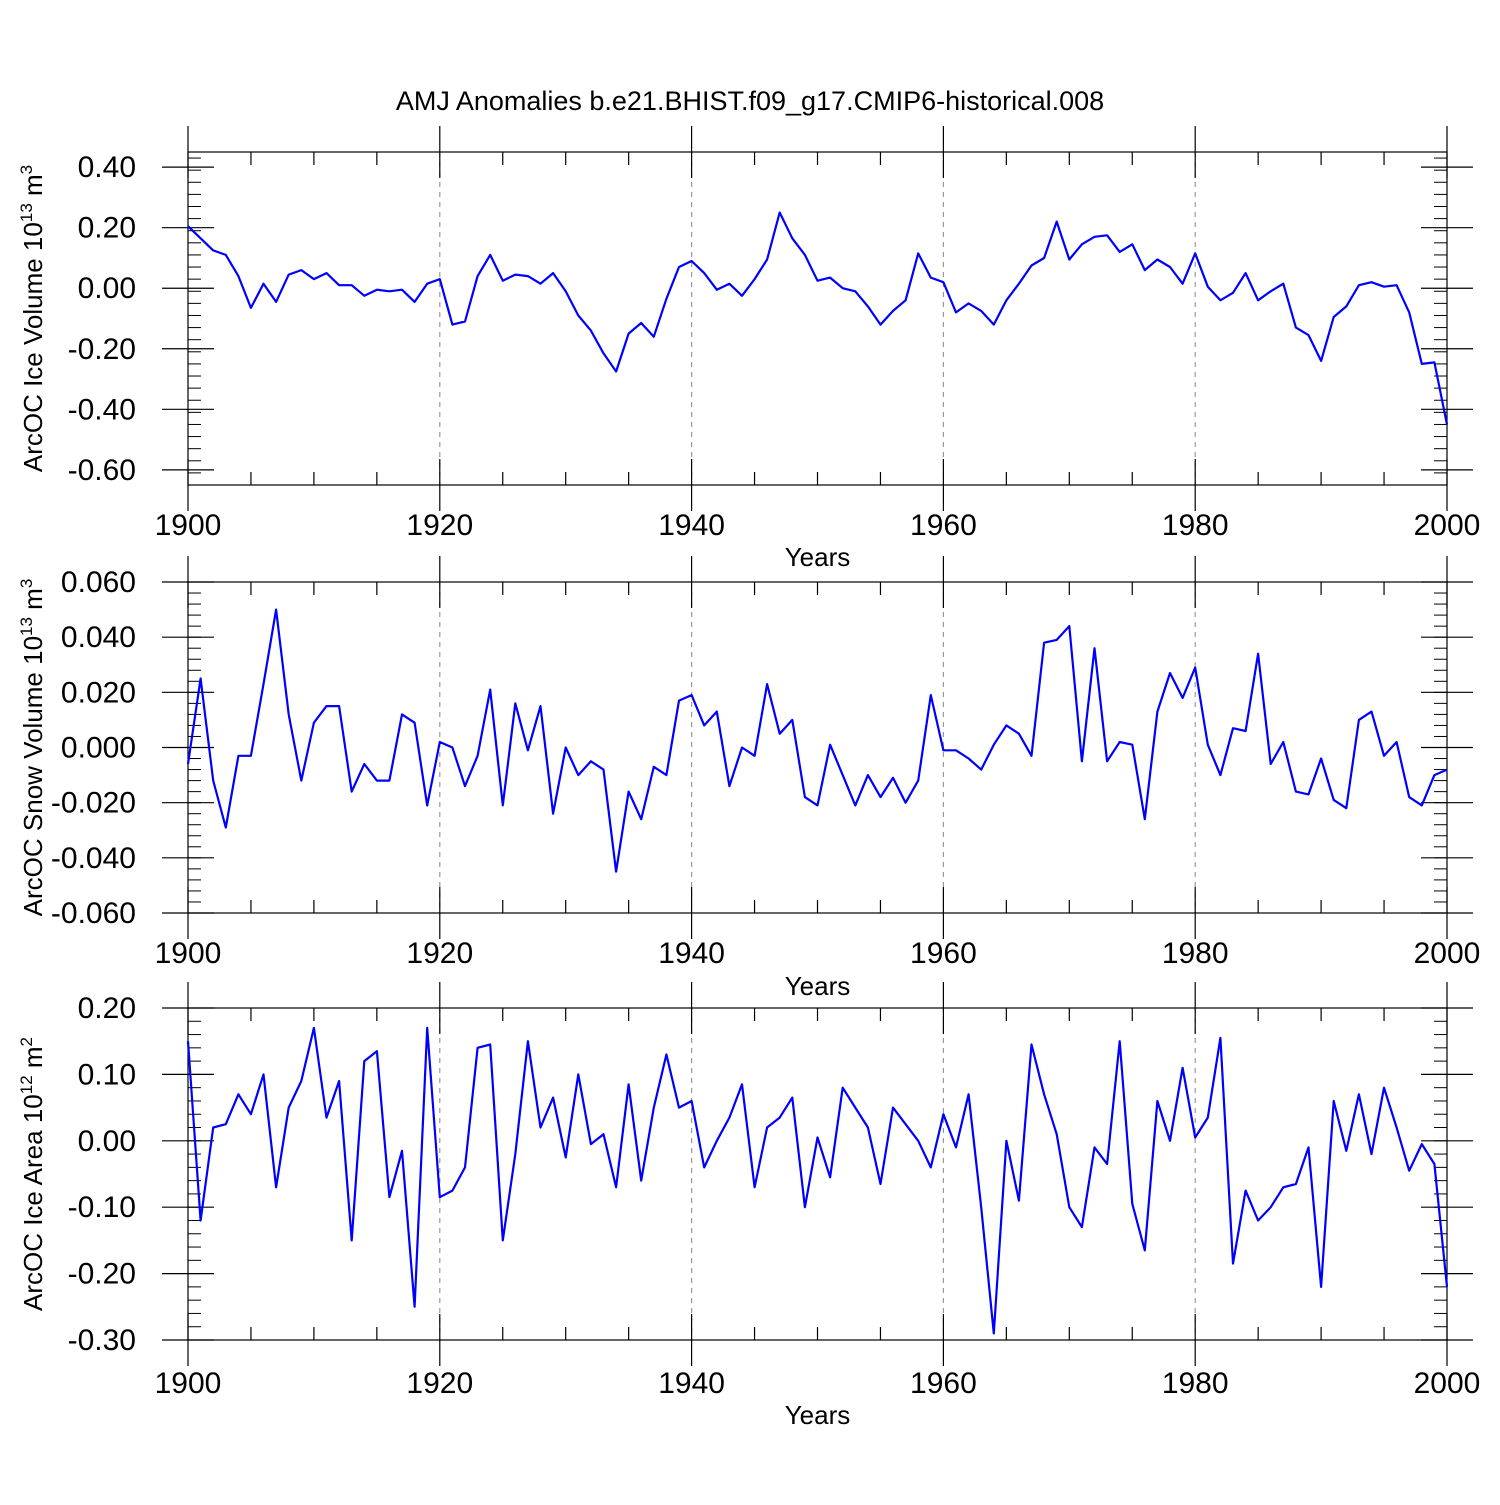  I want to click on y-tick-label: -0.020, so click(93, 803).